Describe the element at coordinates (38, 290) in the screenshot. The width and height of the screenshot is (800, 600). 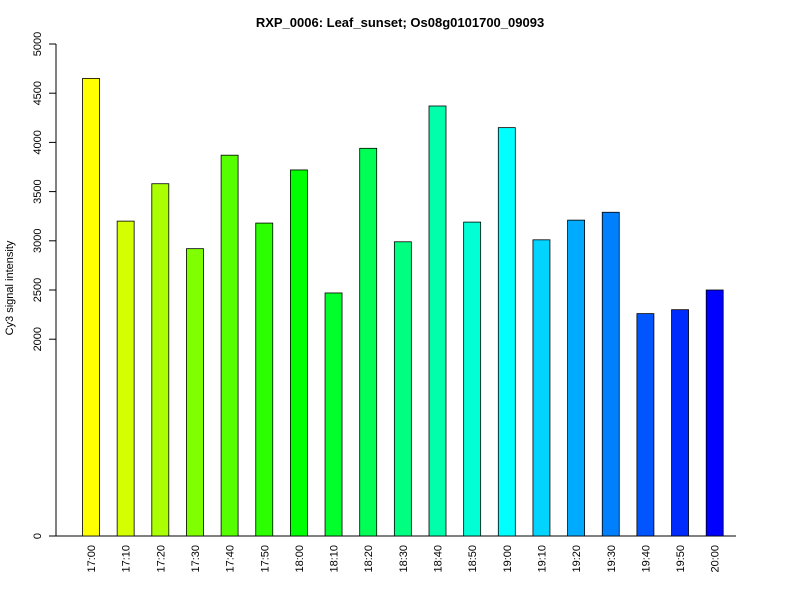
I see `y-tick-label: 2500` at that location.